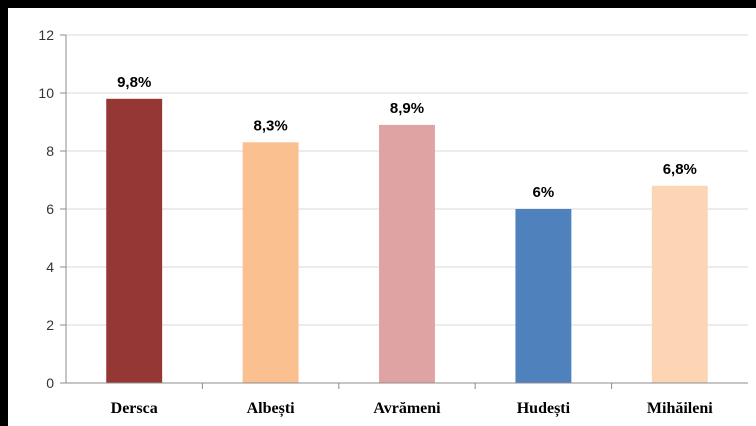 The width and height of the screenshot is (756, 426). I want to click on data-label: 9,8%, so click(134, 82).